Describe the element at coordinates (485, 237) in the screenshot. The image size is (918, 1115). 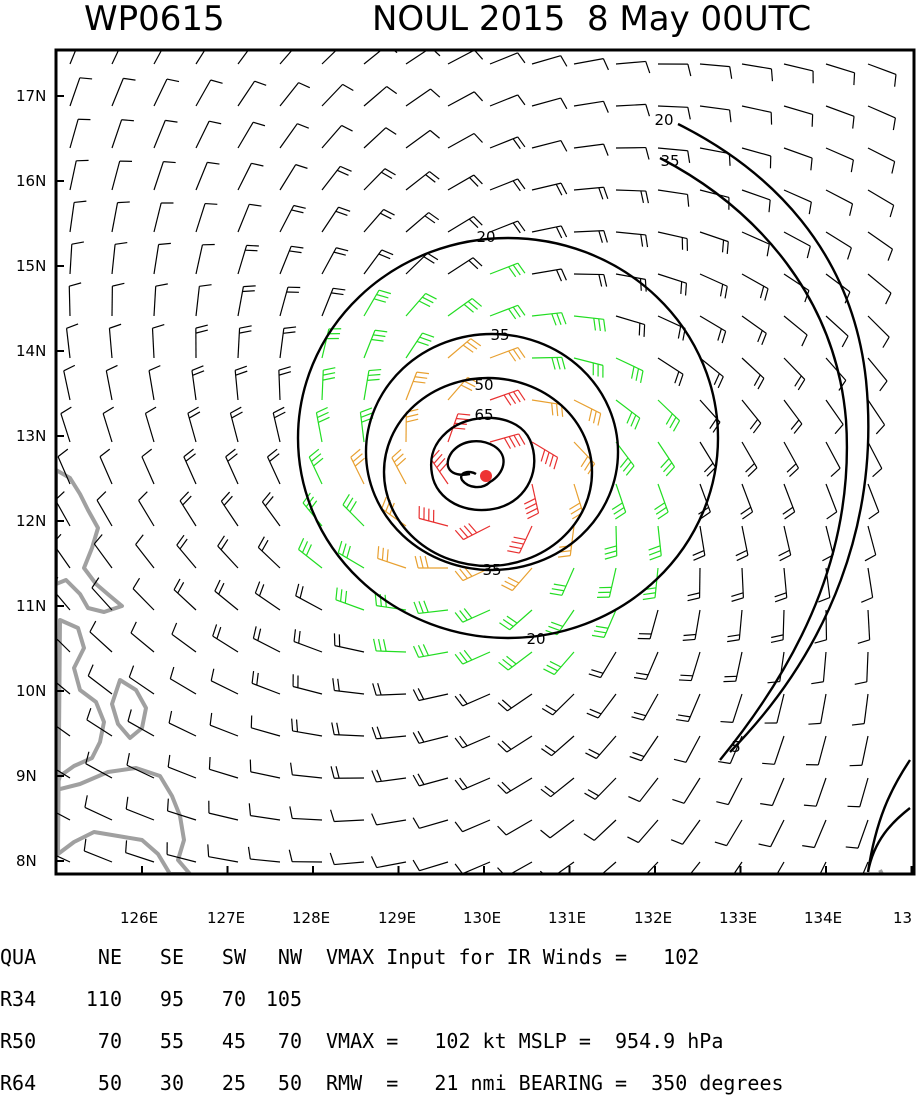
I see `contour-label: 20` at that location.